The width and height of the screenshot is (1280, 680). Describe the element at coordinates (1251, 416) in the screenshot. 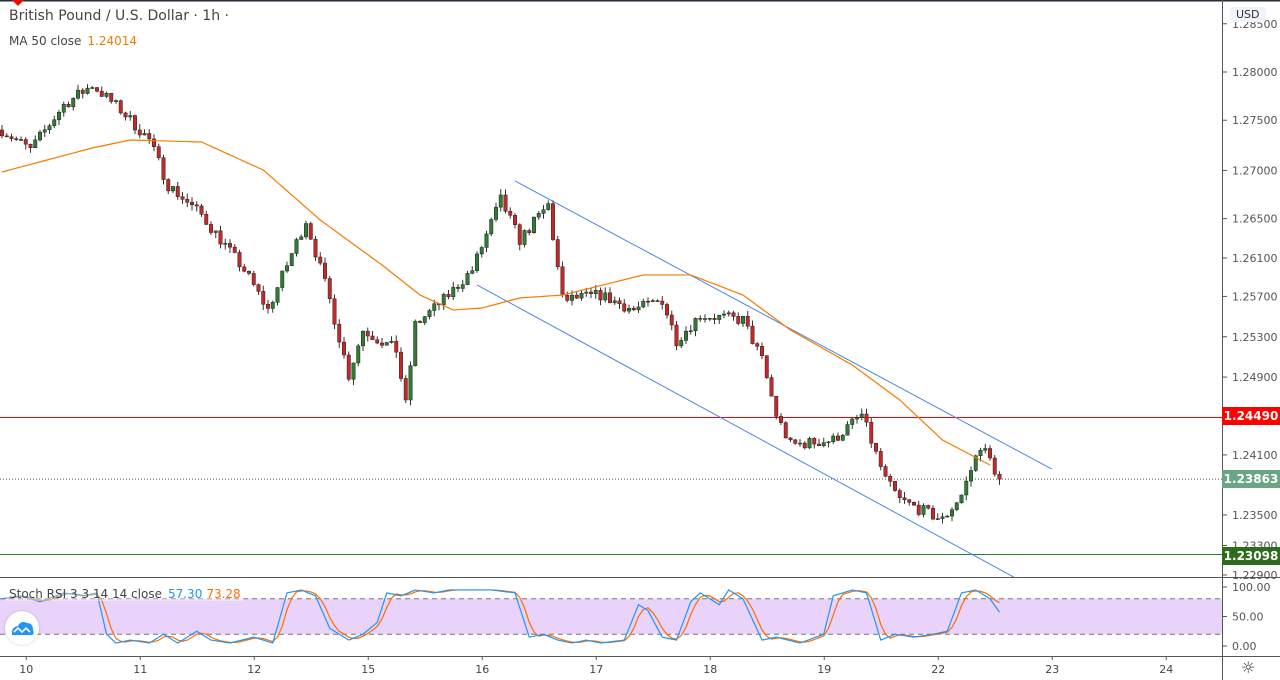

I see `resistance-price-tag: 1.24490` at that location.